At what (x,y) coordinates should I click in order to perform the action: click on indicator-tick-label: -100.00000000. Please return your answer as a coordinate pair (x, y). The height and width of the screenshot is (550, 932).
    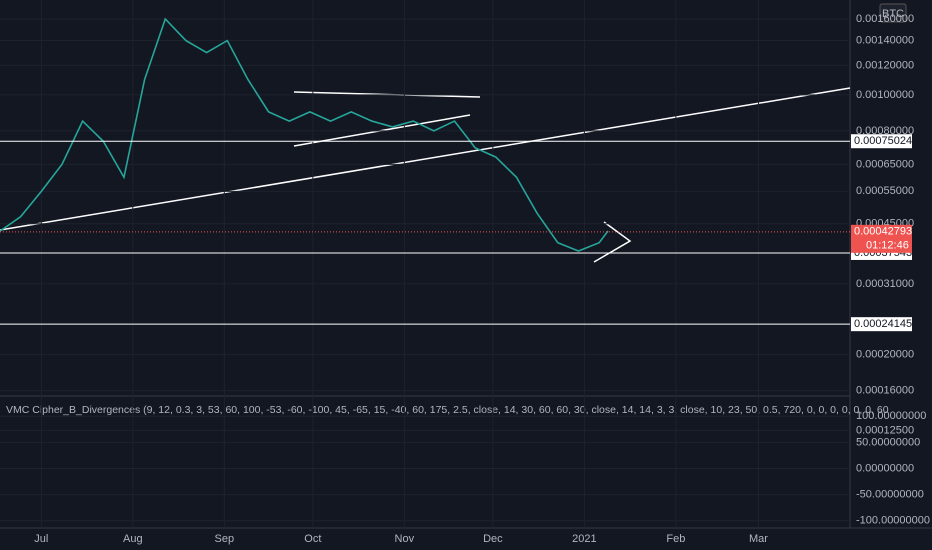
    Looking at the image, I should click on (893, 521).